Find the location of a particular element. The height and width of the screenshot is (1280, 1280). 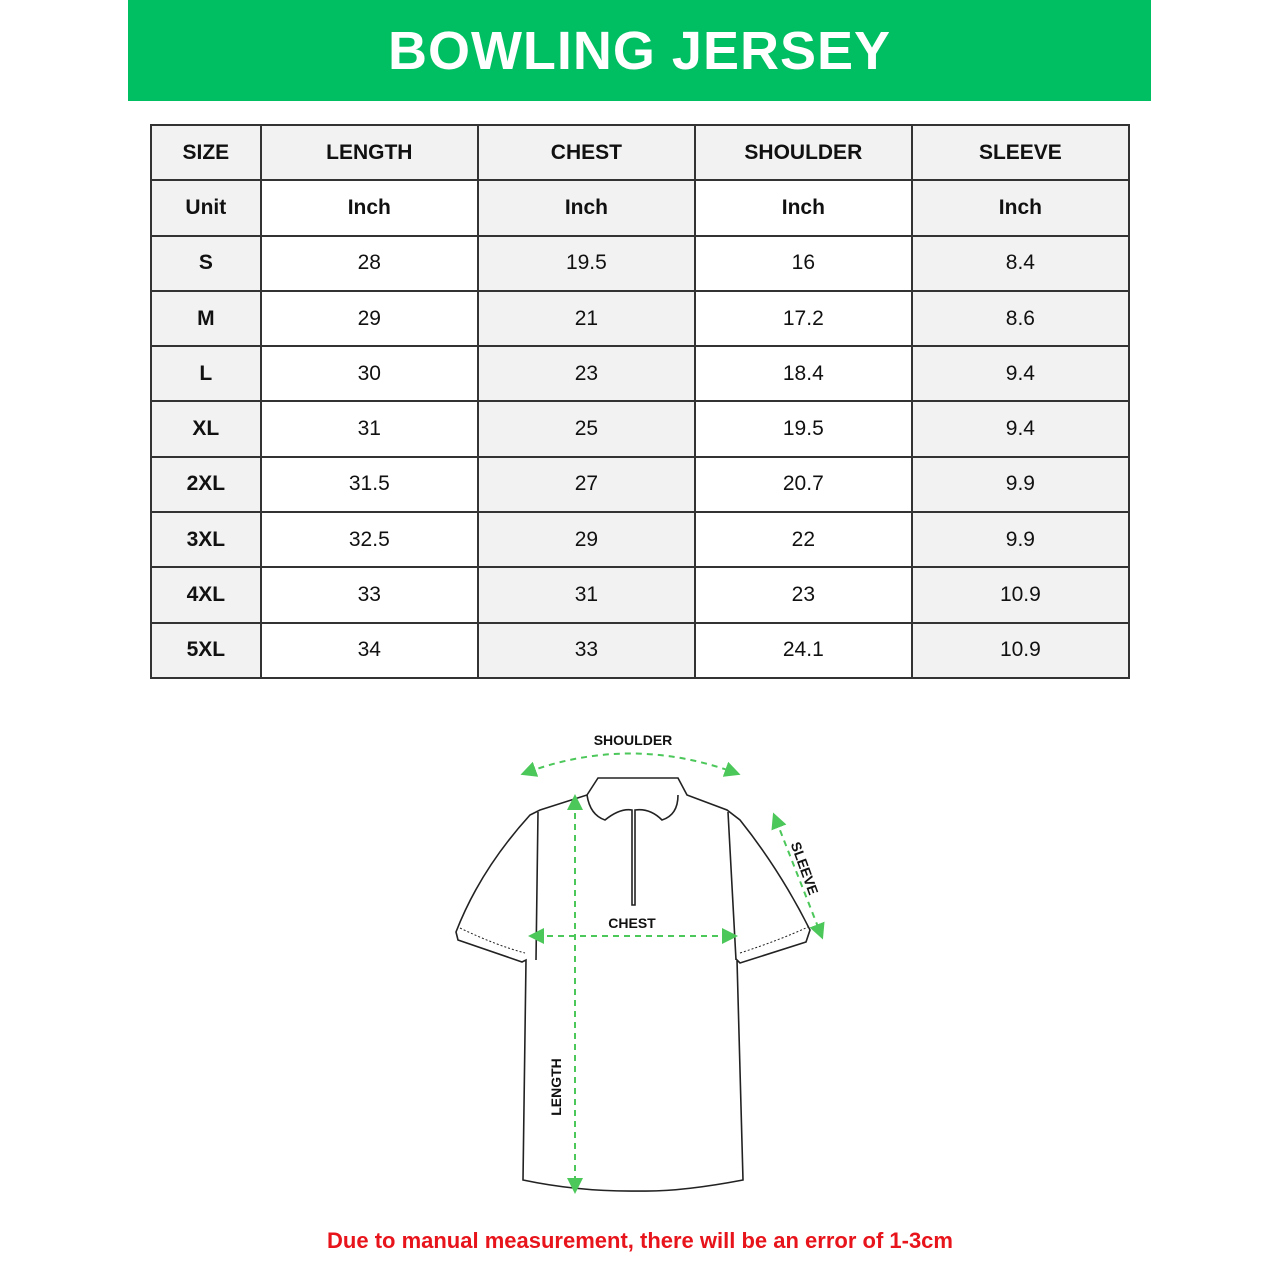

jersey-outline is located at coordinates (633, 984).